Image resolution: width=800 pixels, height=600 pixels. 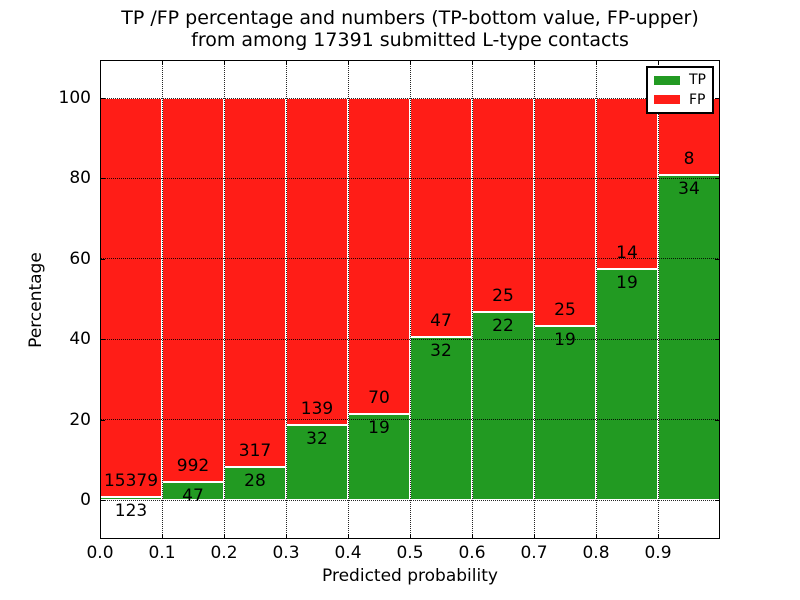 I want to click on y-tick-label: 40, so click(x=80, y=339).